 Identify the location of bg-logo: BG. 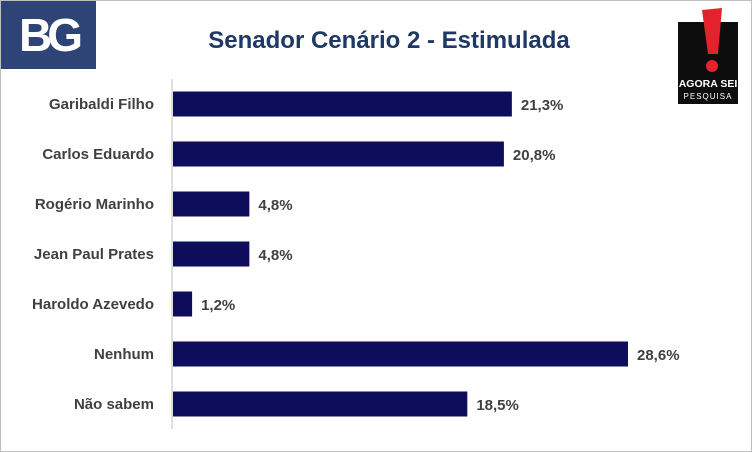
(48, 35).